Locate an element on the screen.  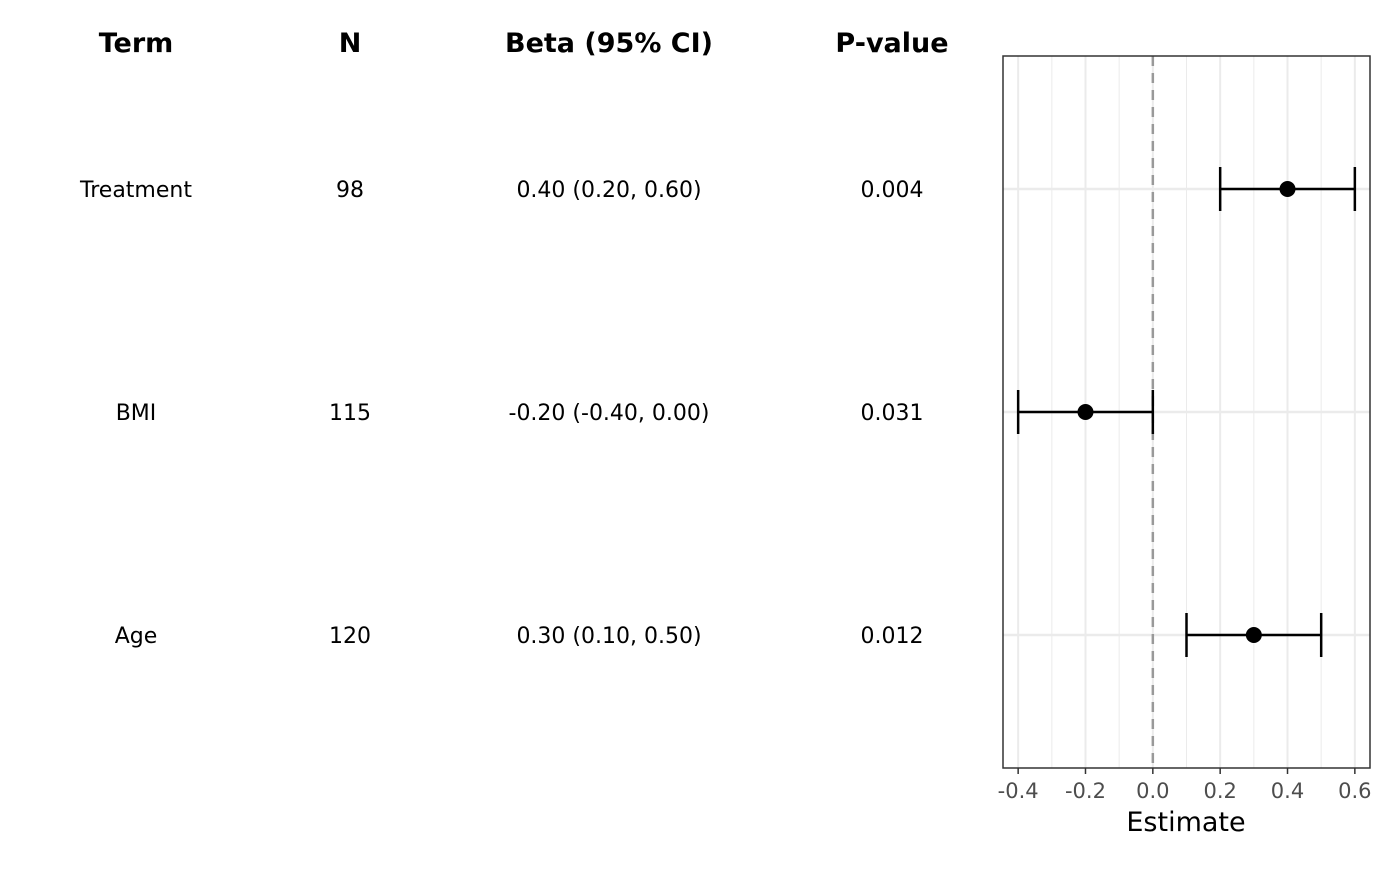
term-label: Treatment is located at coordinates (135, 190).